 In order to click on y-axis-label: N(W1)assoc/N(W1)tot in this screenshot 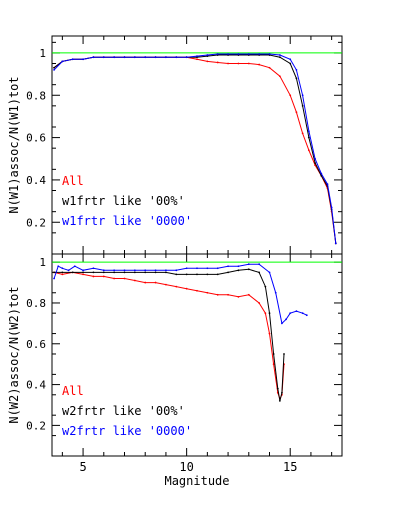, I will do `click(14, 144)`.